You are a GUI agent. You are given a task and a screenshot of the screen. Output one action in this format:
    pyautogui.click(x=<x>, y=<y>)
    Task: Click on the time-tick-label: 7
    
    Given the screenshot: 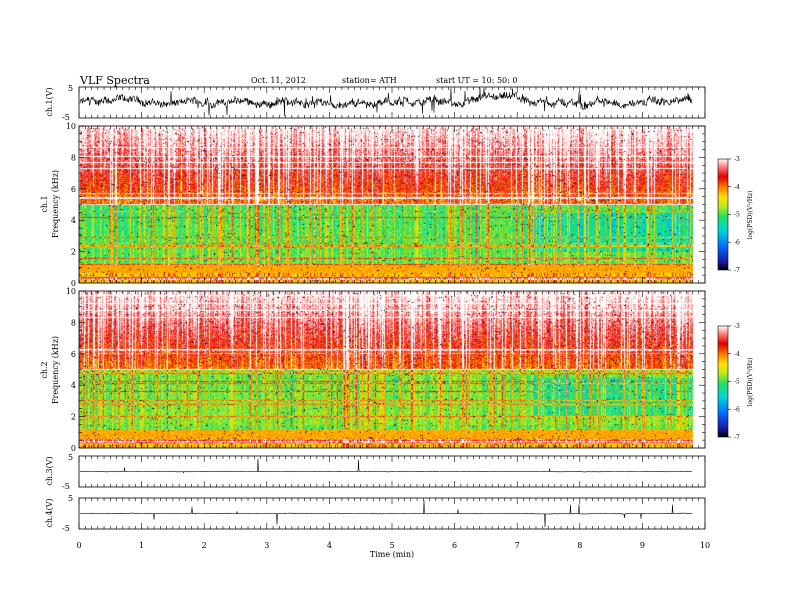 What is the action you would take?
    pyautogui.click(x=517, y=545)
    